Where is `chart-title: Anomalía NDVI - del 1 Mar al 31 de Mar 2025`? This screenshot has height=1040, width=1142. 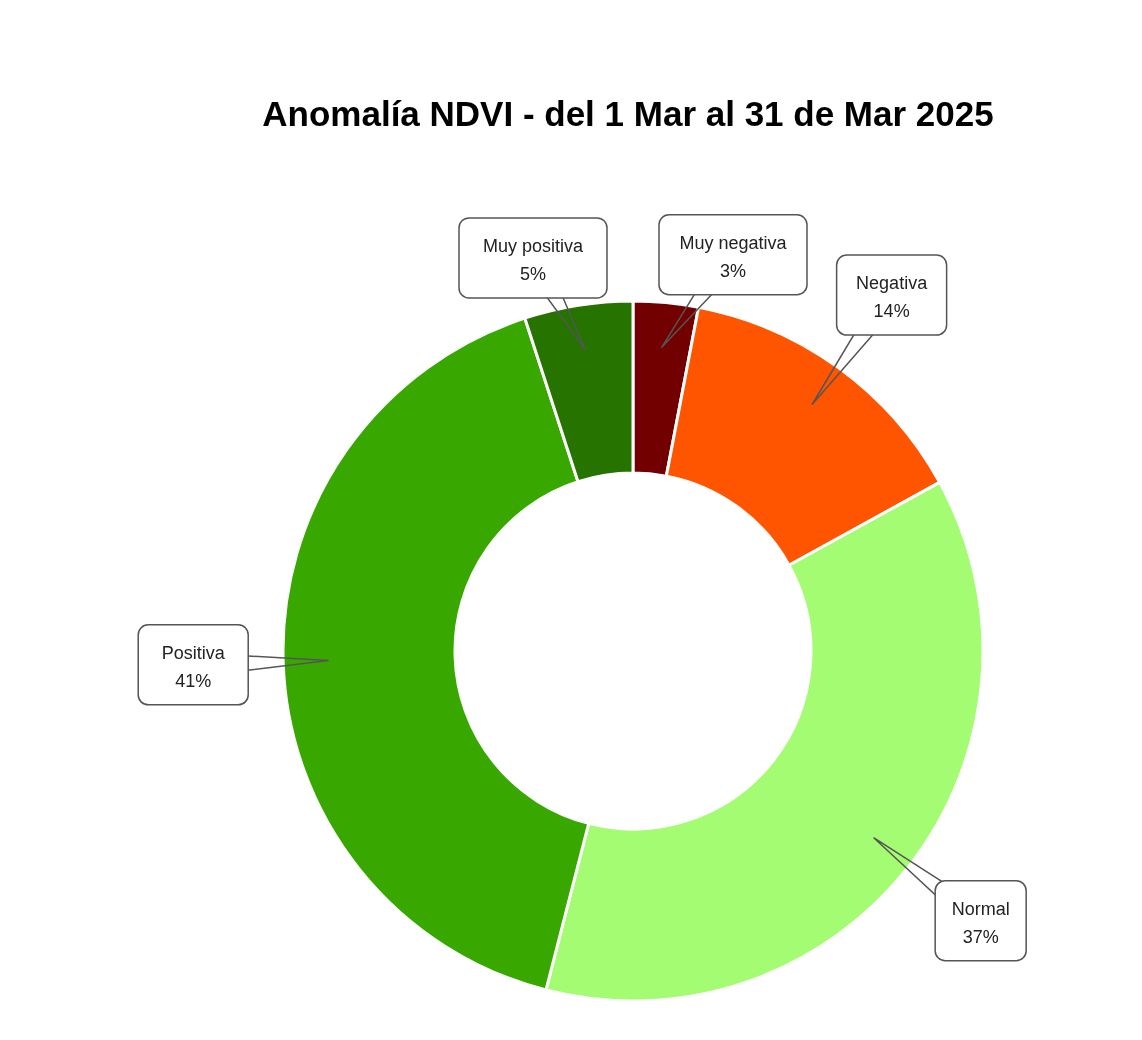
chart-title: Anomalía NDVI - del 1 Mar al 31 de Mar 2025 is located at coordinates (628, 113).